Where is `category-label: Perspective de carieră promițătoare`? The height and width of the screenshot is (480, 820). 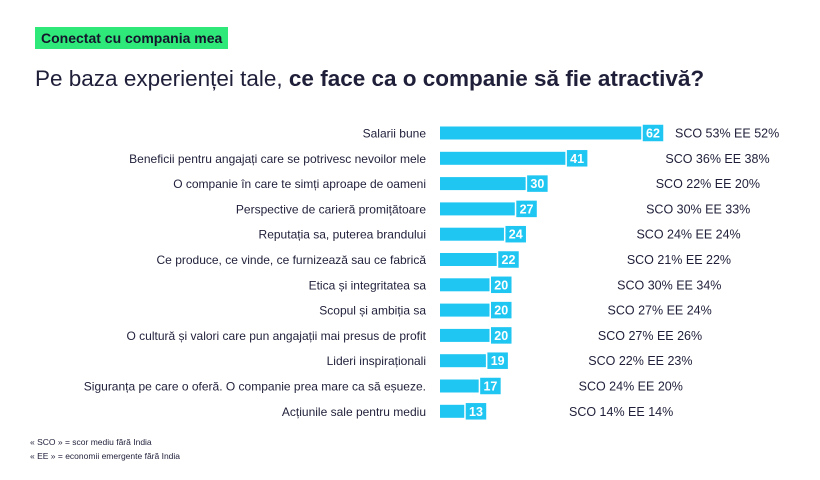
category-label: Perspective de carieră promițătoare is located at coordinates (331, 209).